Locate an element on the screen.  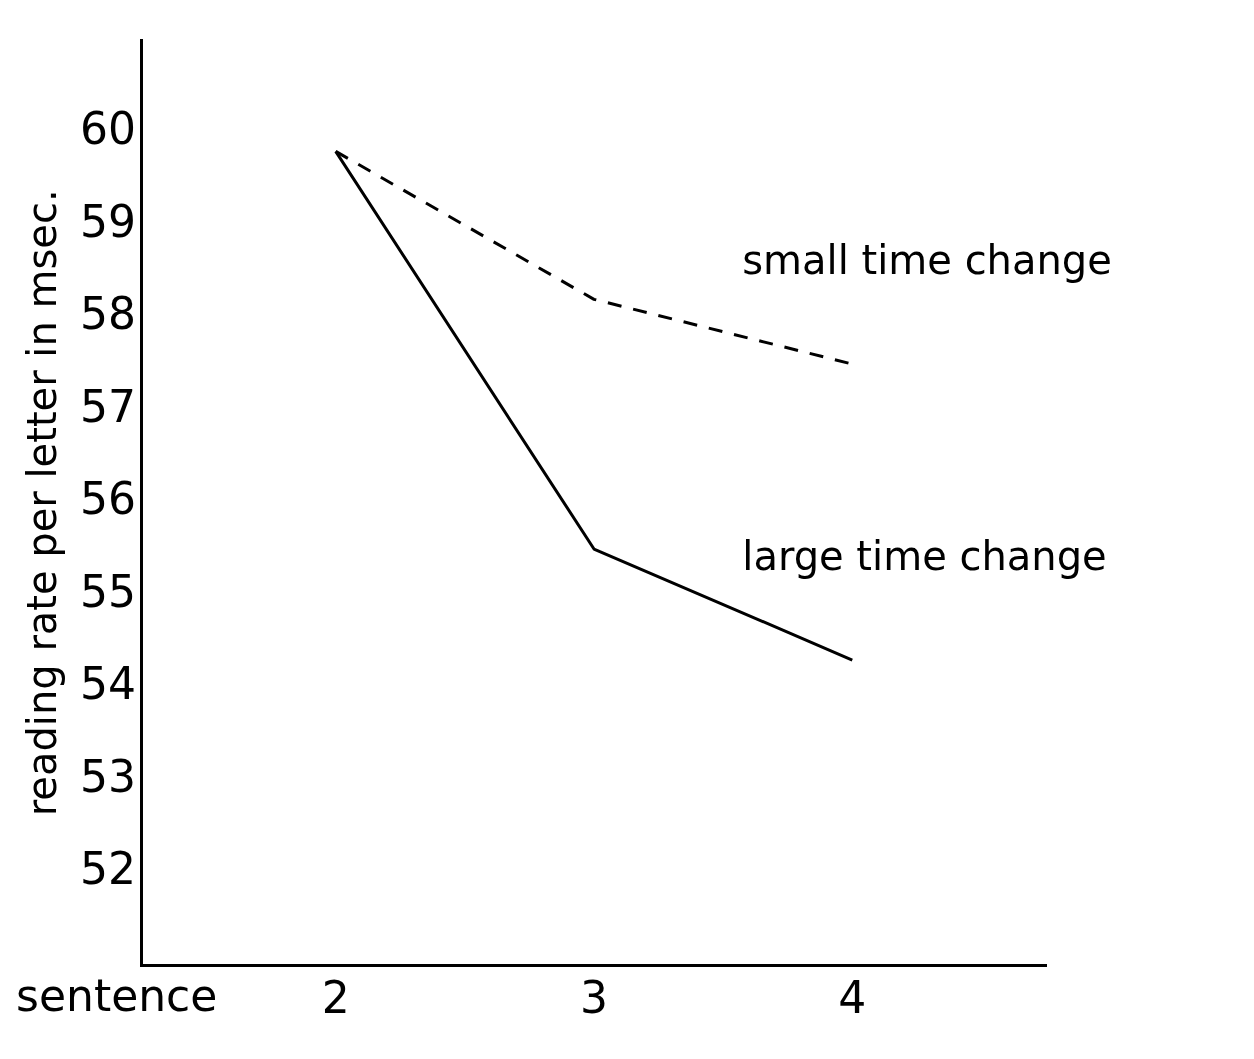
x-axis-title: sentence is located at coordinates (117, 995).